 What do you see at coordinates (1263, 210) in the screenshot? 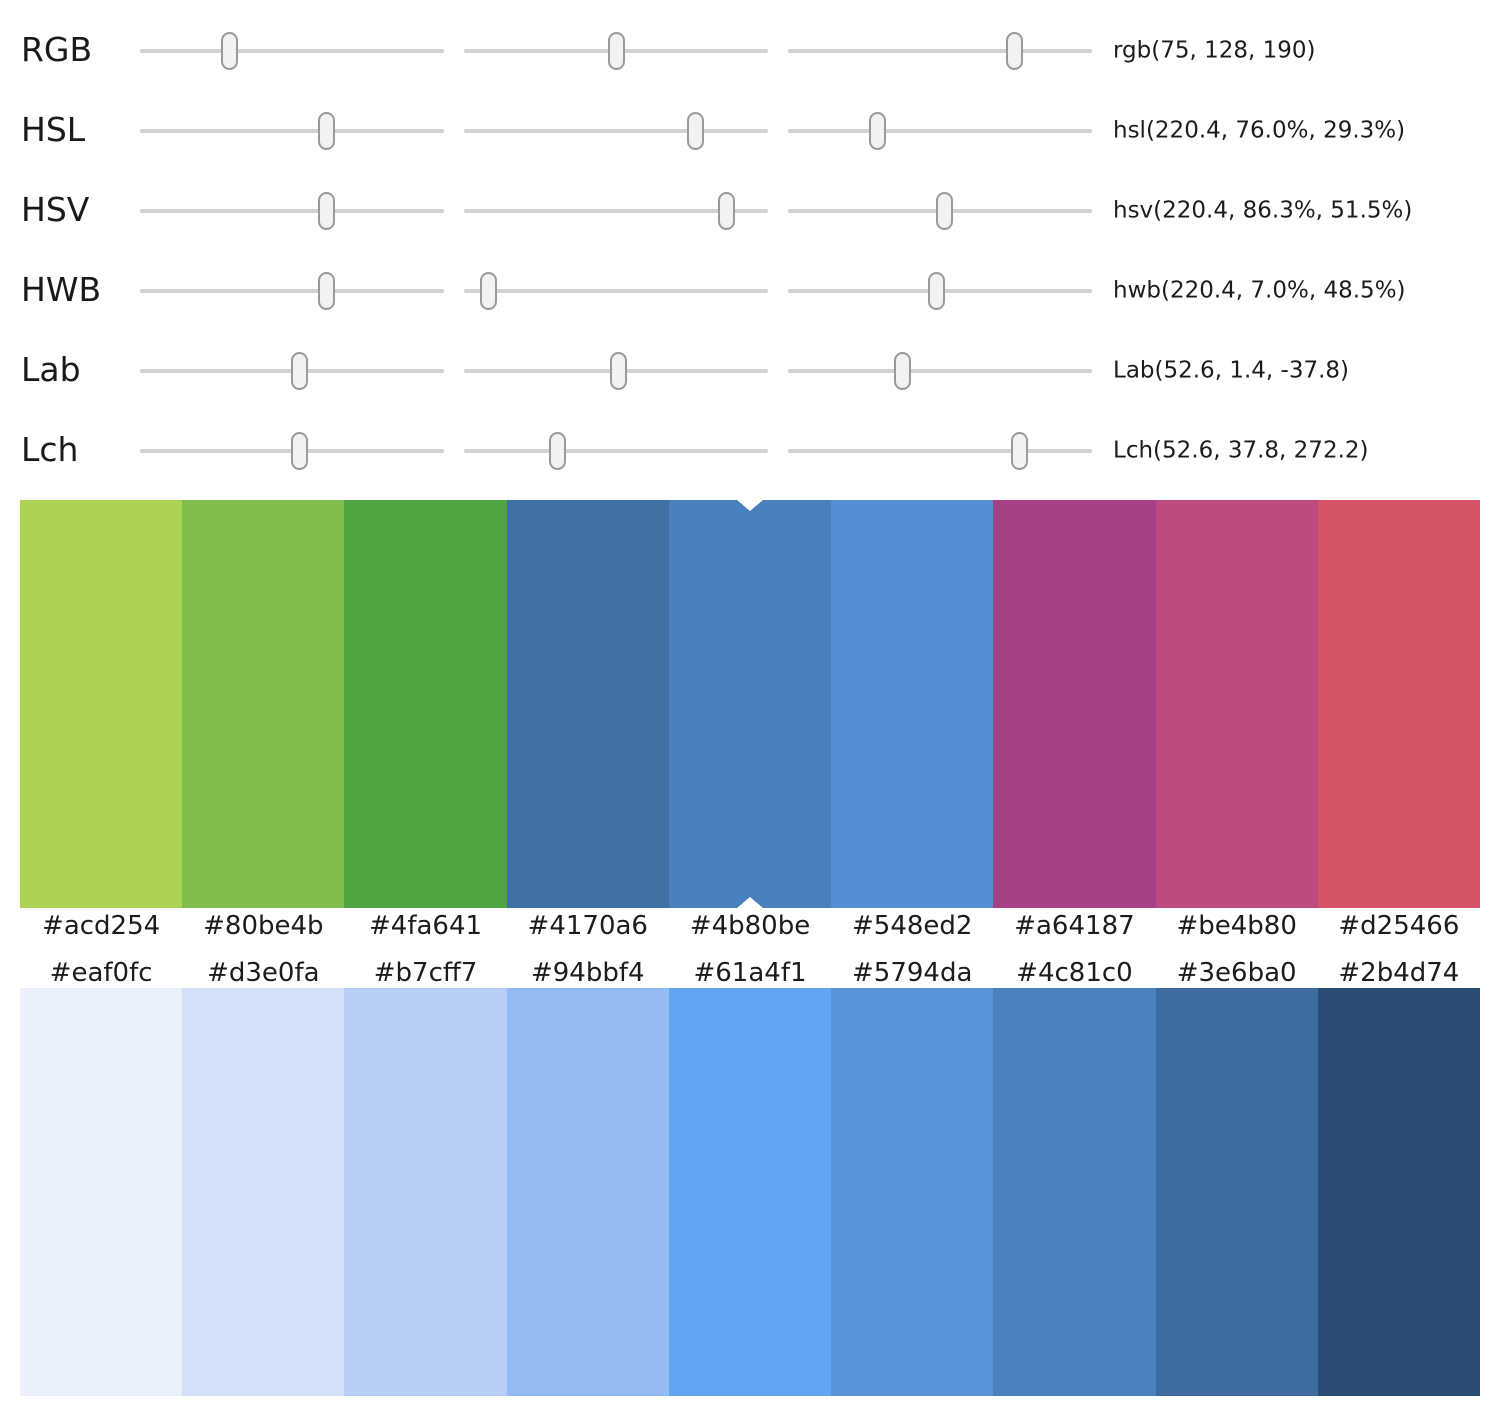
I see `color-value-hsv: hsv(220.4, 86.3%, 51.5%)` at bounding box center [1263, 210].